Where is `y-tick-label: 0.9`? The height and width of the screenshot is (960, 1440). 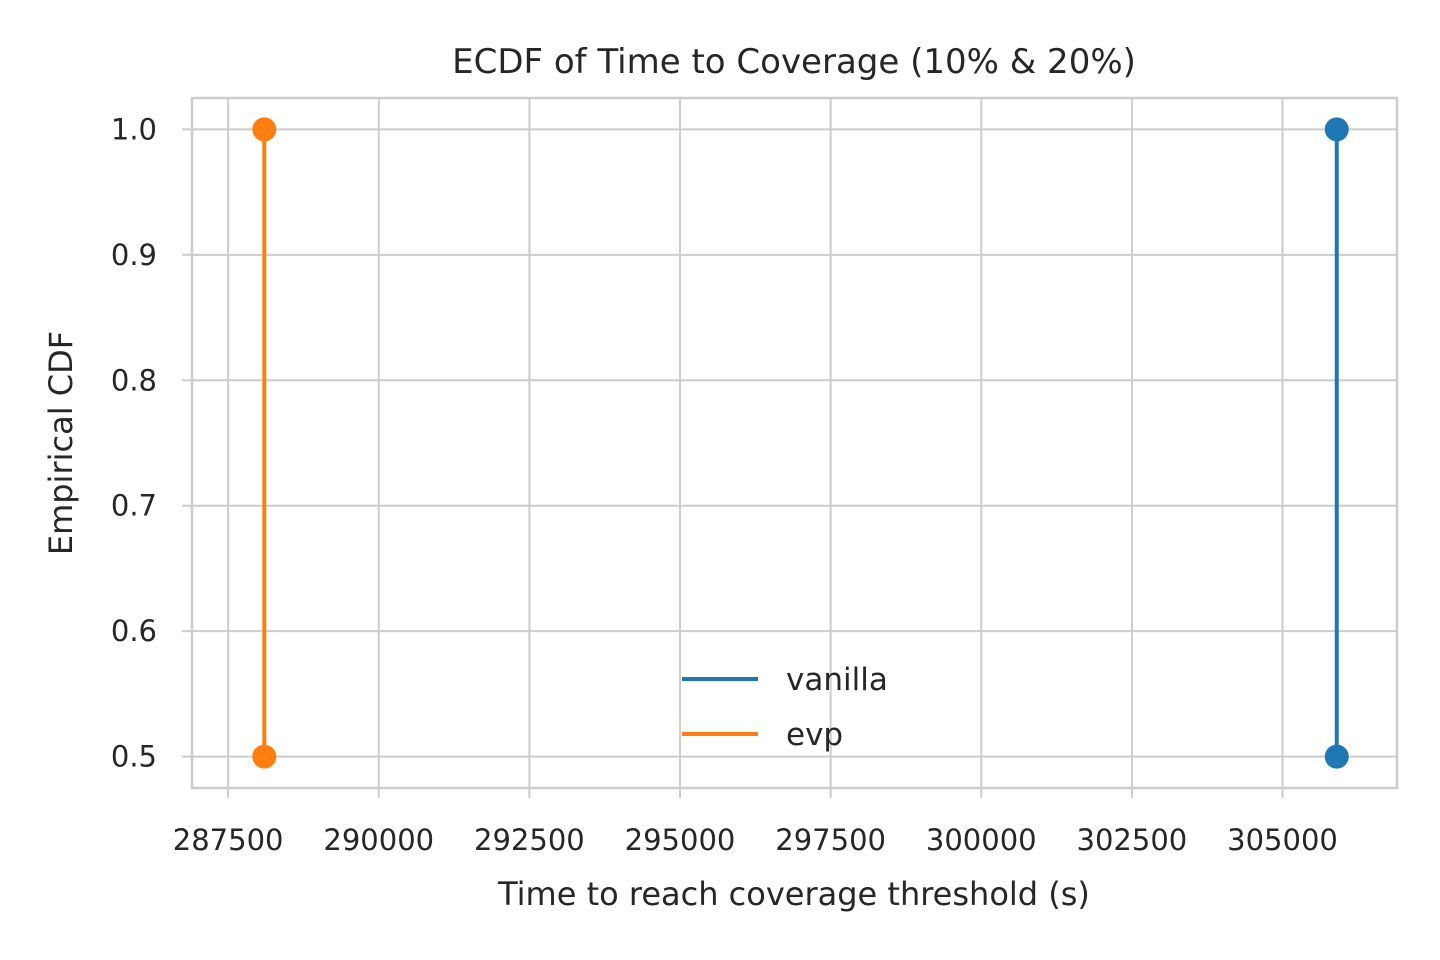
y-tick-label: 0.9 is located at coordinates (134, 255).